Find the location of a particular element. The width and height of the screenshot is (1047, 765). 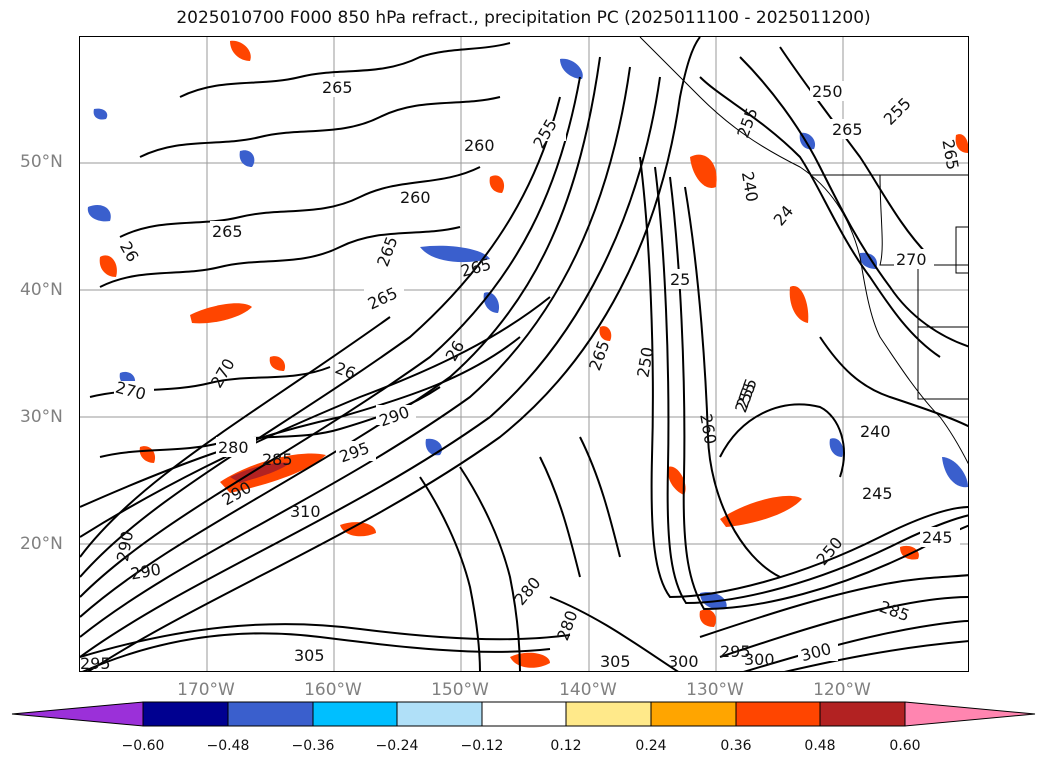

colorbar-tick-label: 0.48 is located at coordinates (820, 746).